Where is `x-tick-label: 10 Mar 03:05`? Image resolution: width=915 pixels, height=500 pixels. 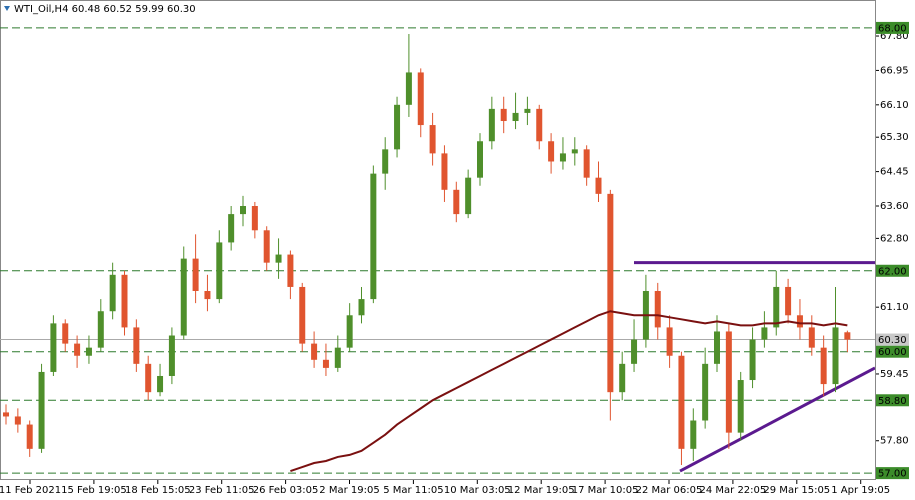
x-tick-label: 10 Mar 03:05 is located at coordinates (477, 490).